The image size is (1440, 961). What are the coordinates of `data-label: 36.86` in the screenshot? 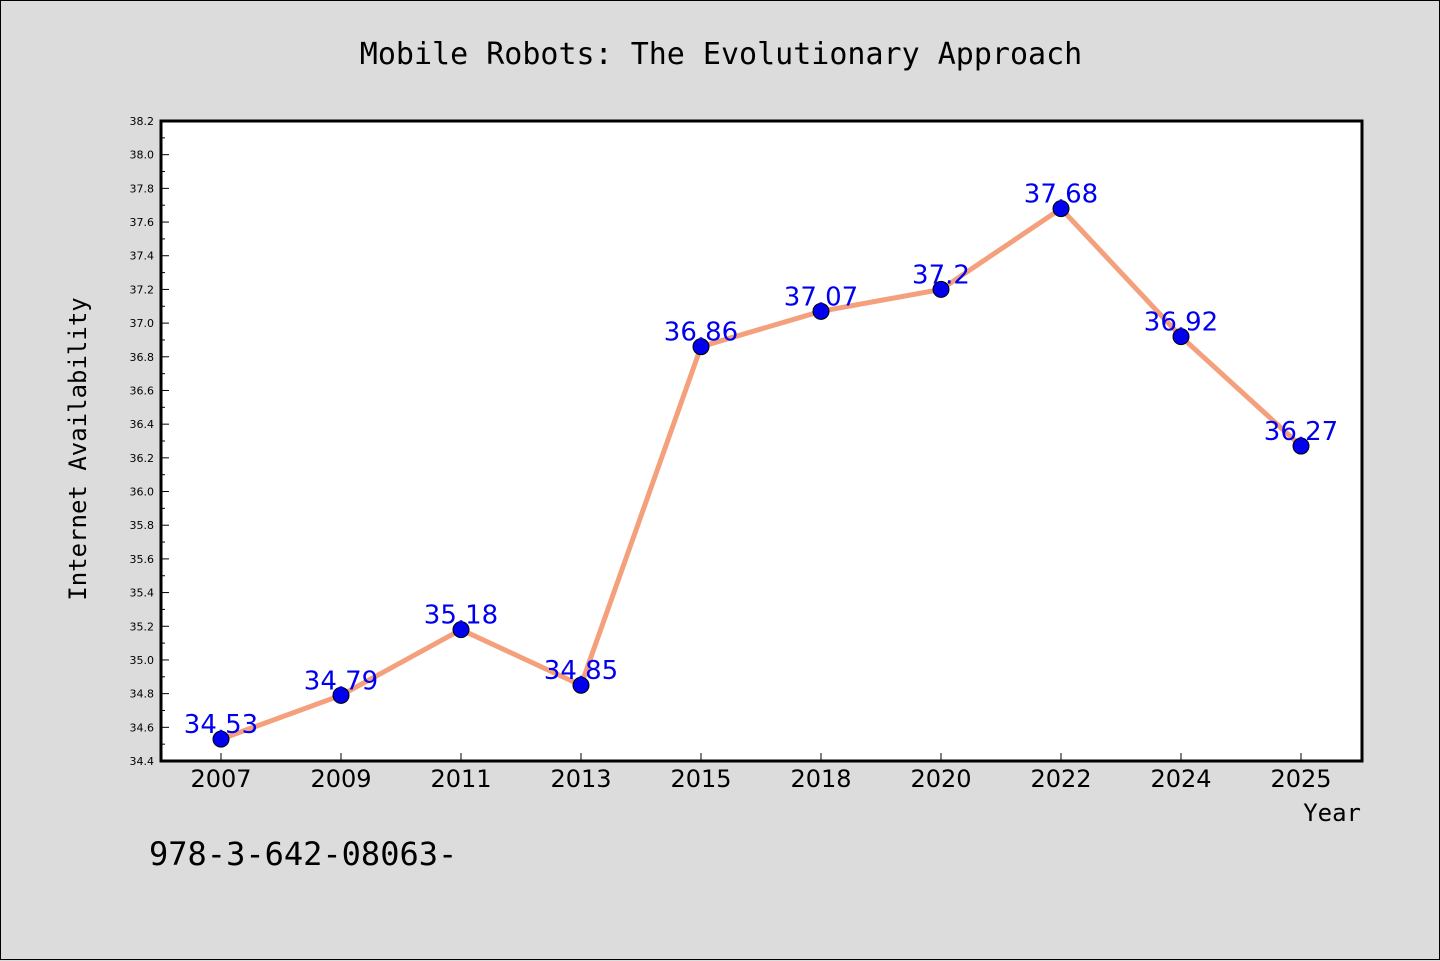 It's located at (701, 333).